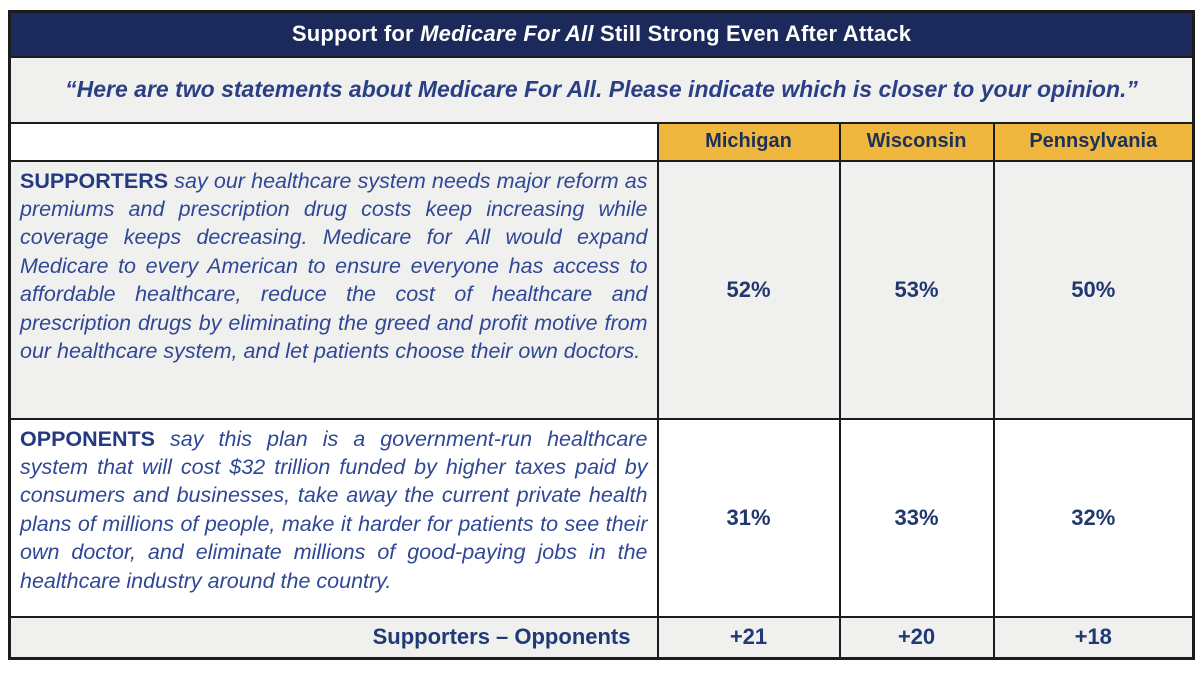 Image resolution: width=1200 pixels, height=675 pixels. Describe the element at coordinates (1093, 637) in the screenshot. I see `net-value-pennsylvania: +18` at that location.